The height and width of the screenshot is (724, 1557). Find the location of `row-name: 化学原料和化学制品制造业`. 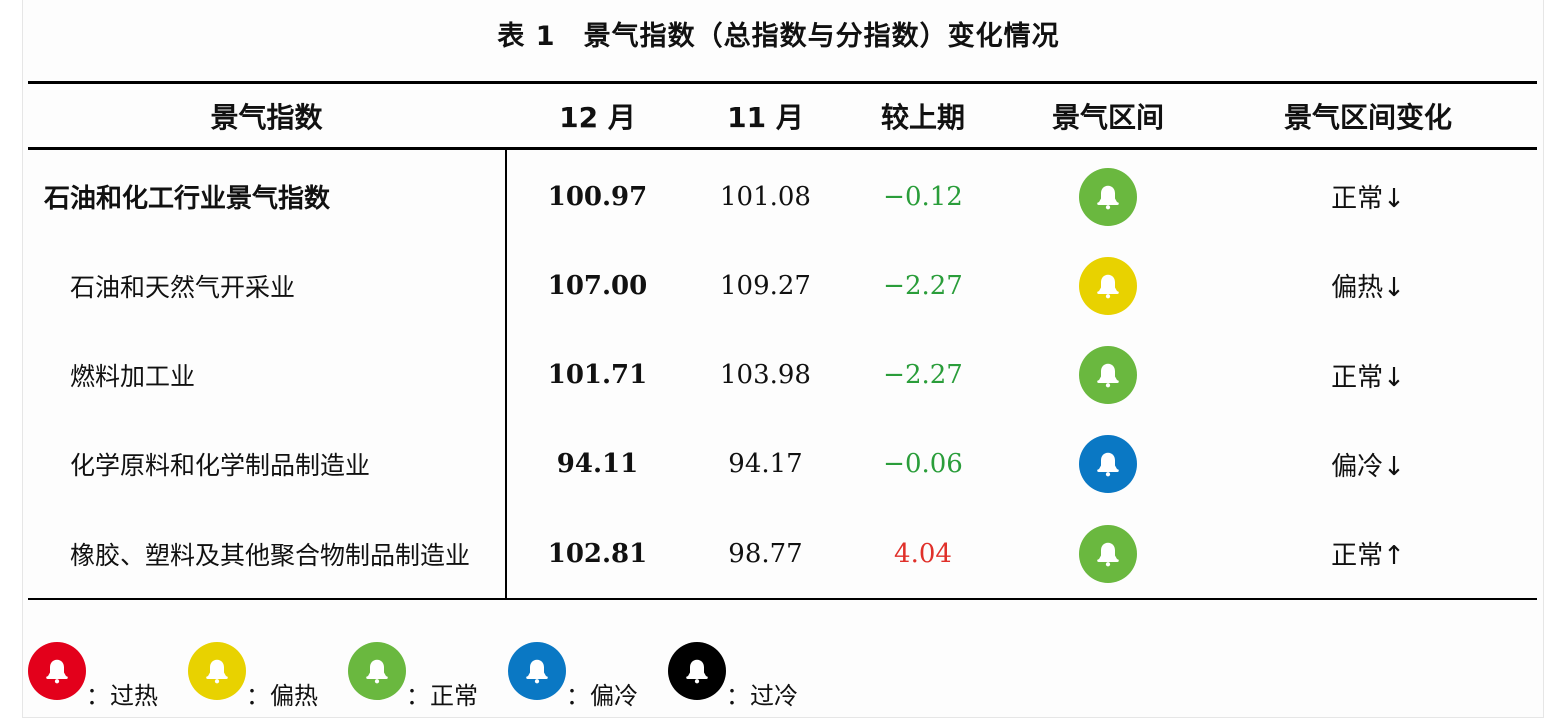

row-name: 化学原料和化学制品制造业 is located at coordinates (220, 466).